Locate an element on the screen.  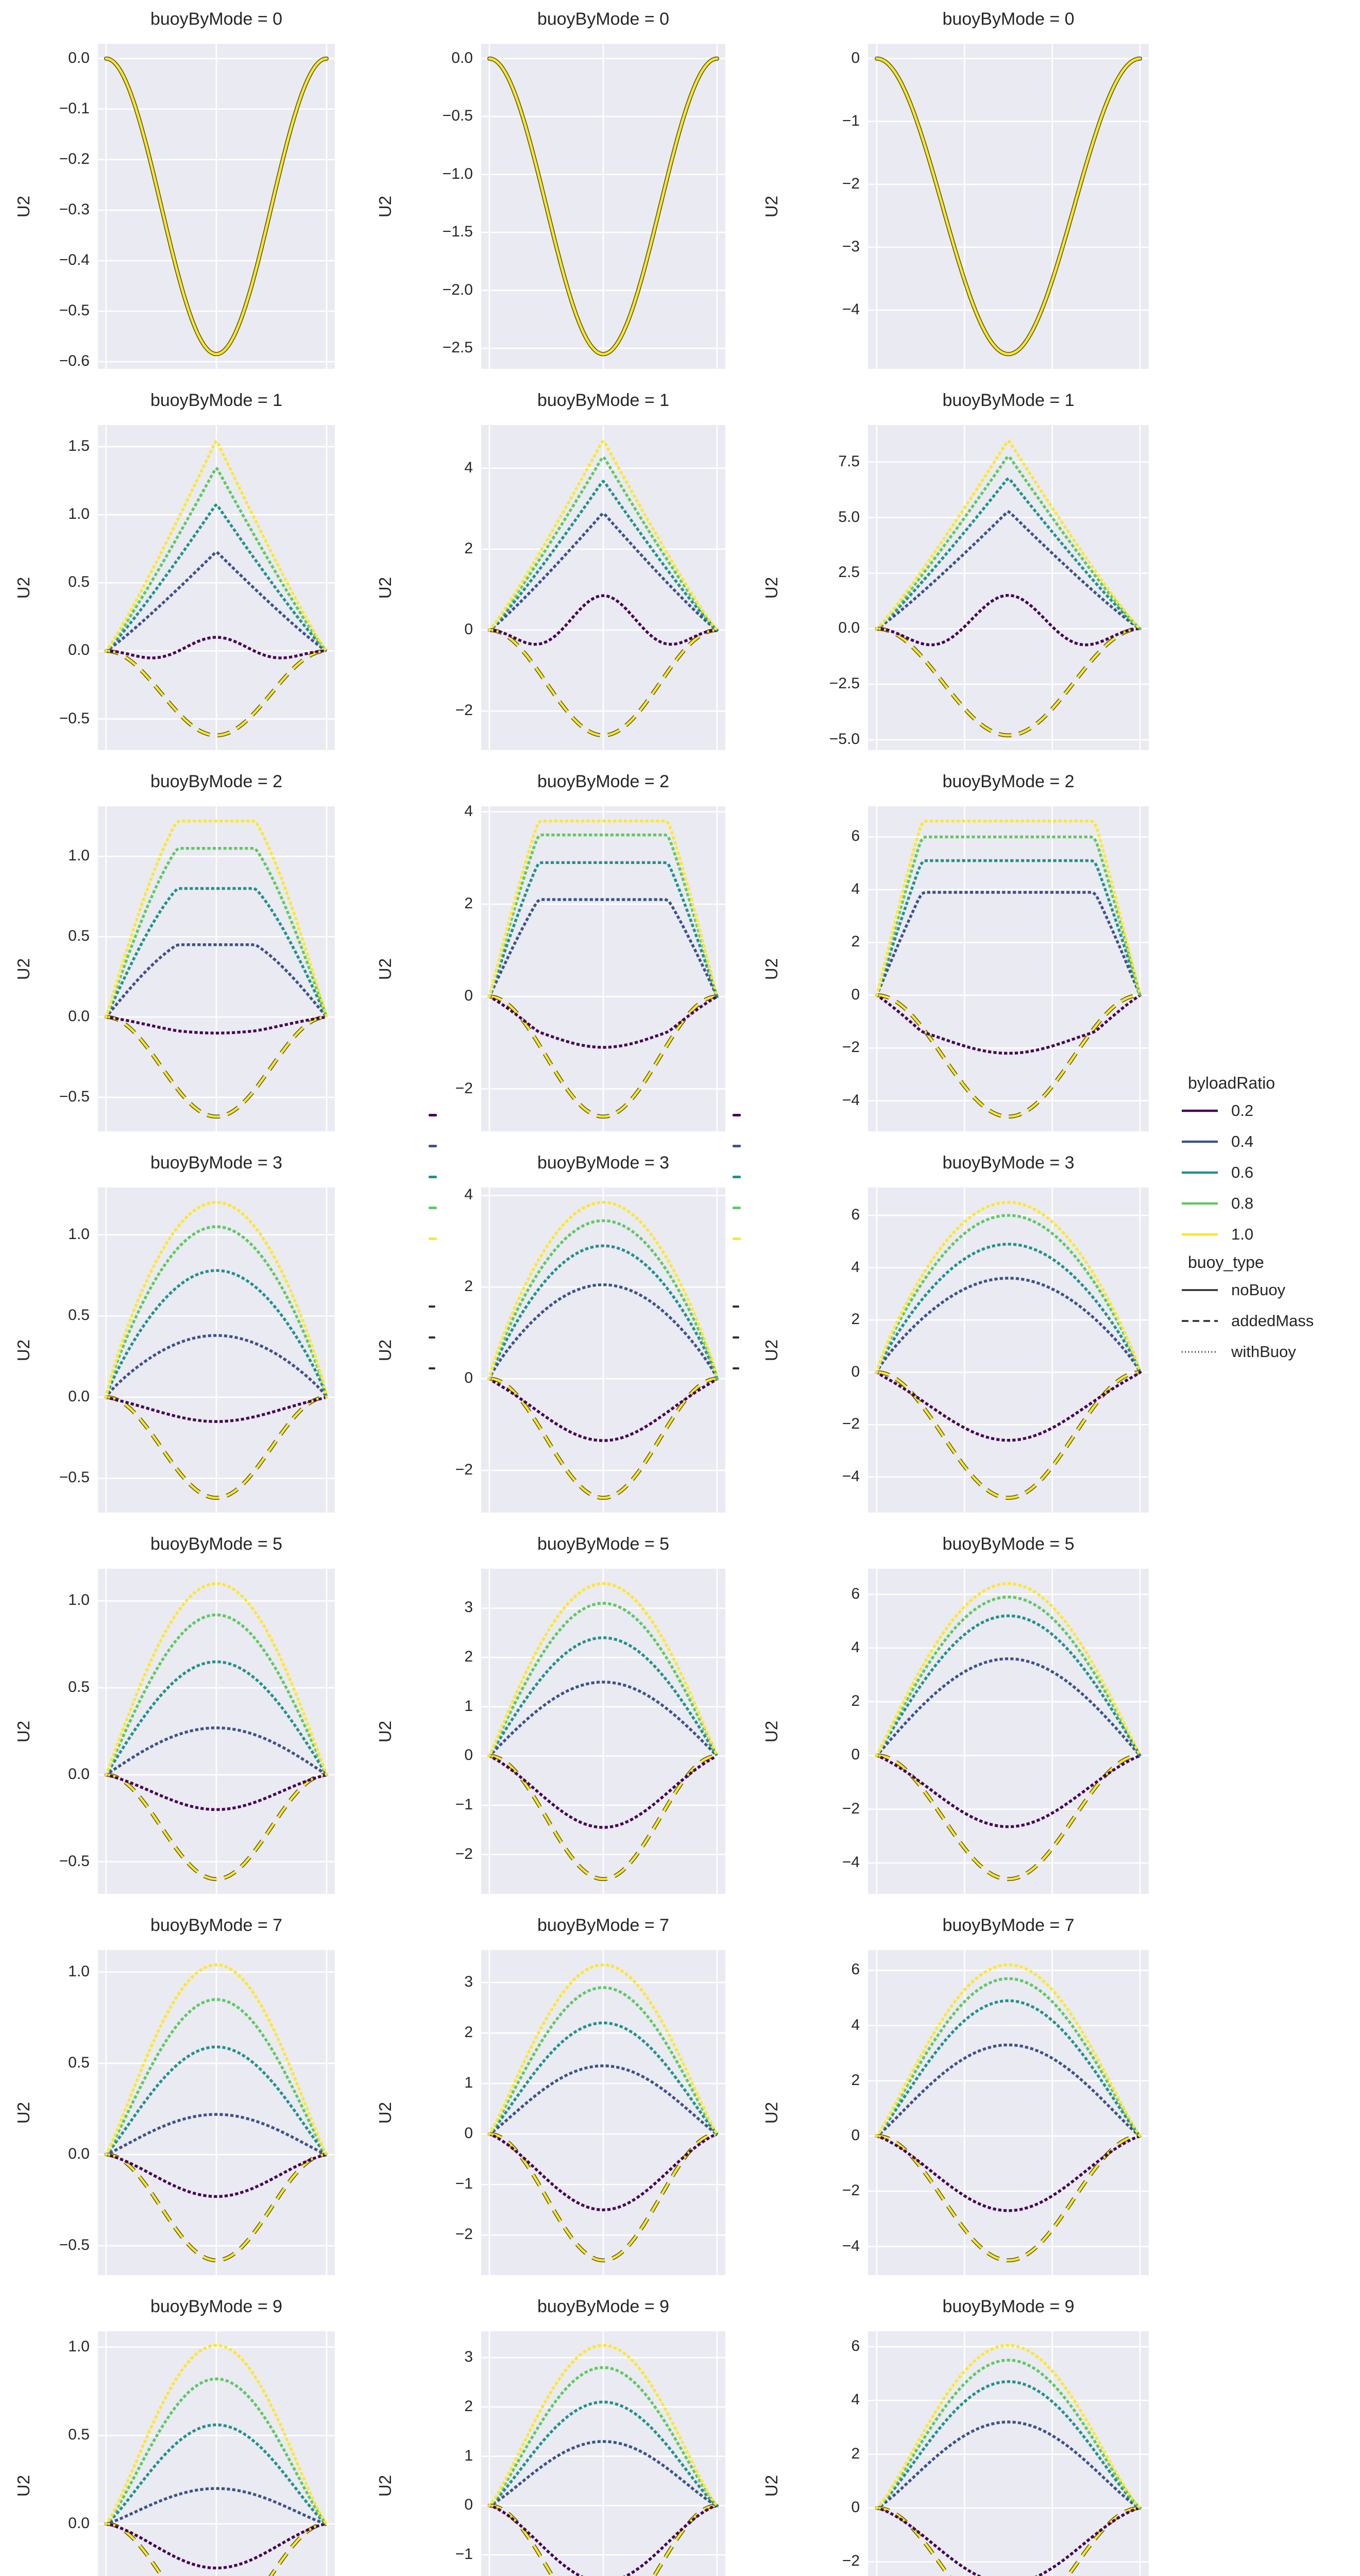
facet-title: buoyByMode = 1 is located at coordinates (1008, 400).